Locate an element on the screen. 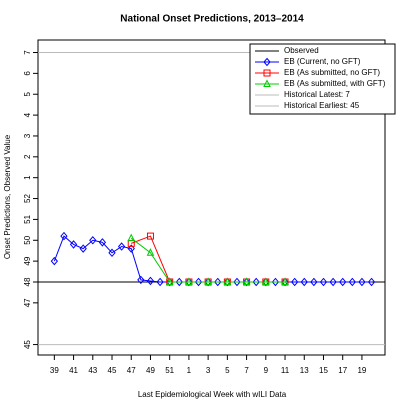 This screenshot has height=412, width=407. y-tick-label: 5 is located at coordinates (27, 93).